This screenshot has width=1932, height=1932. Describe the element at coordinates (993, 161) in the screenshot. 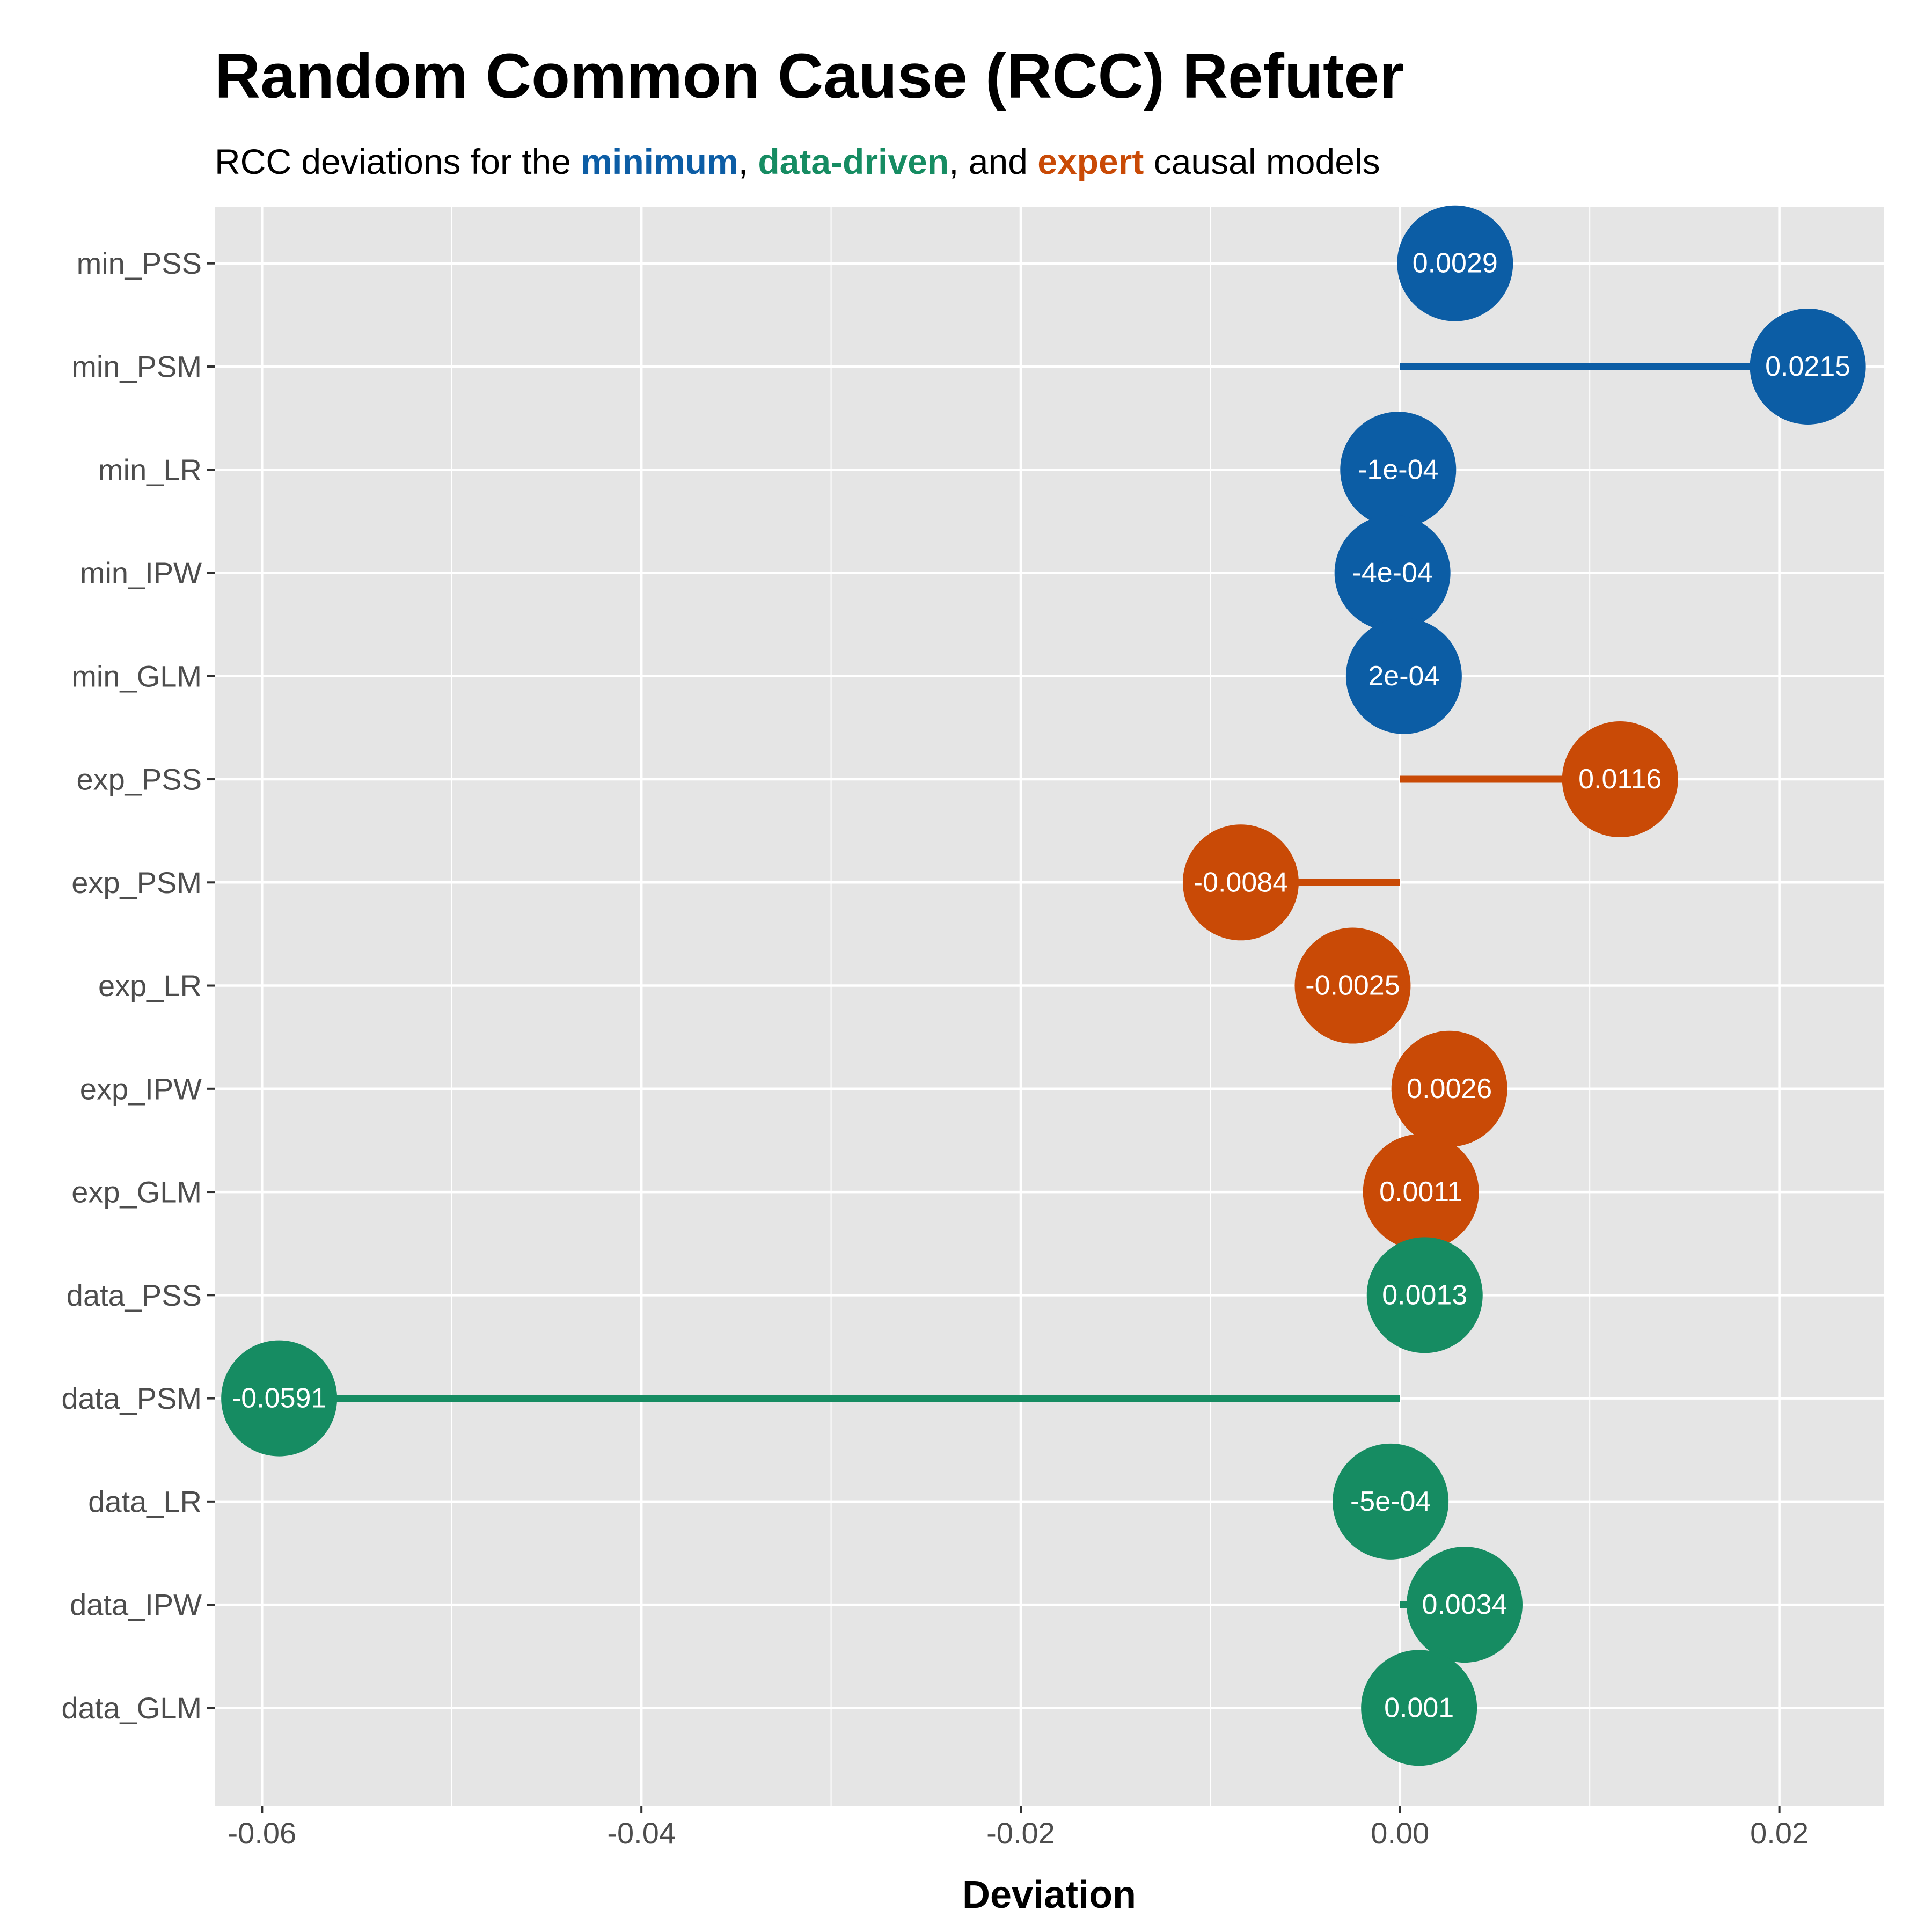

I see `subtitle-separator-2: , and` at that location.